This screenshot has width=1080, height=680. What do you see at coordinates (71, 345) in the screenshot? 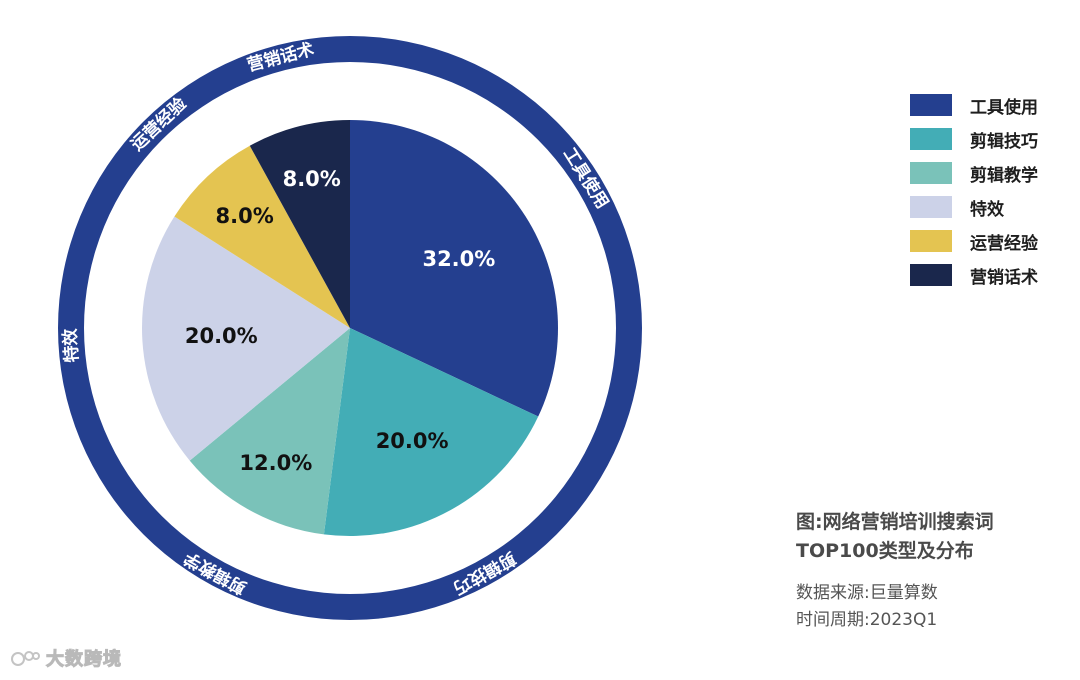
I see `ring-category-label: 特效` at bounding box center [71, 345].